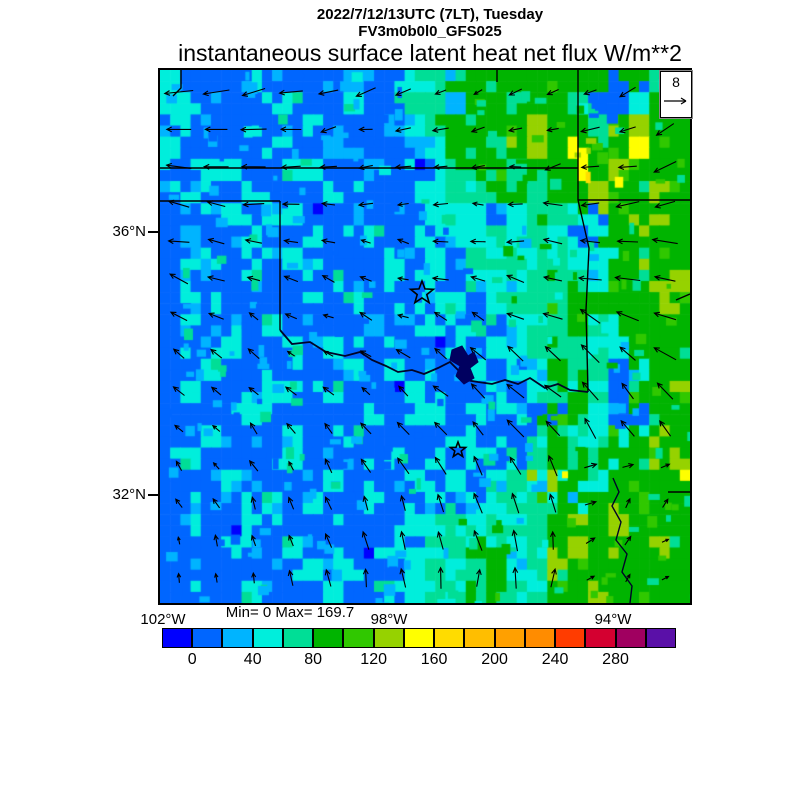 The image size is (800, 800). I want to click on lat-tick-label: 36°N, so click(129, 231).